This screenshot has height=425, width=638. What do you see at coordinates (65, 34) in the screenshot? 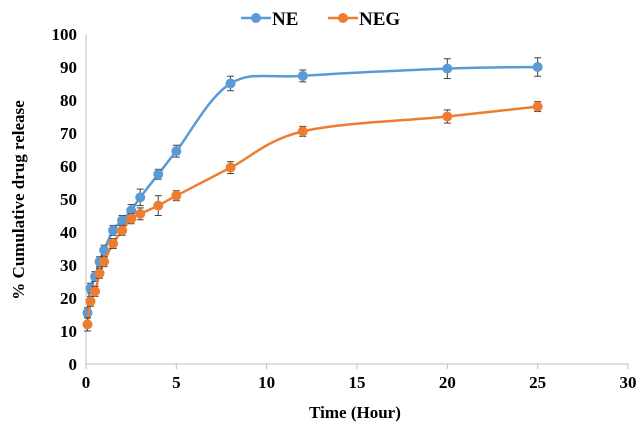
I see `y-tick-label: 100` at bounding box center [65, 34].